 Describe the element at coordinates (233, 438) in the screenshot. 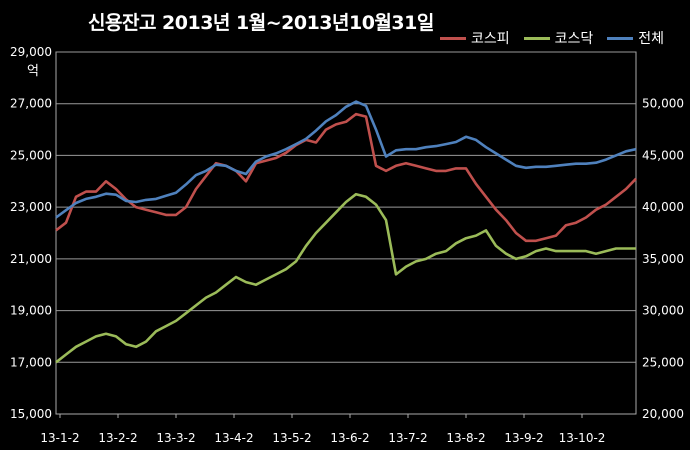

I see `x-axis-tick-label: 13-4-2` at that location.